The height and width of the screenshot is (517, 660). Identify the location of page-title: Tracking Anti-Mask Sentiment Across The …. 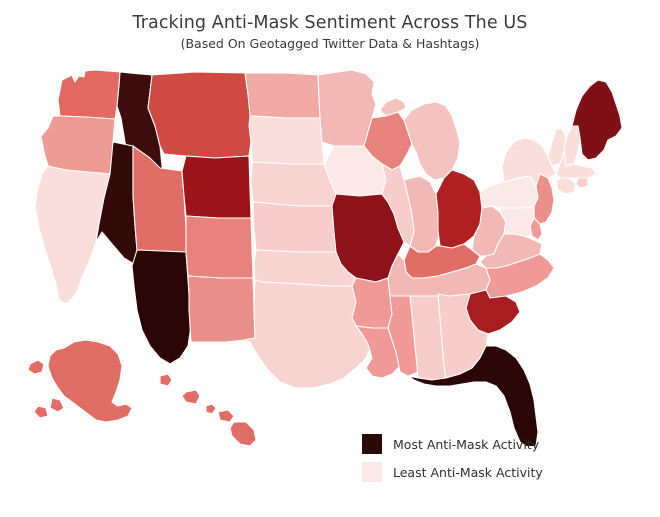
(330, 23).